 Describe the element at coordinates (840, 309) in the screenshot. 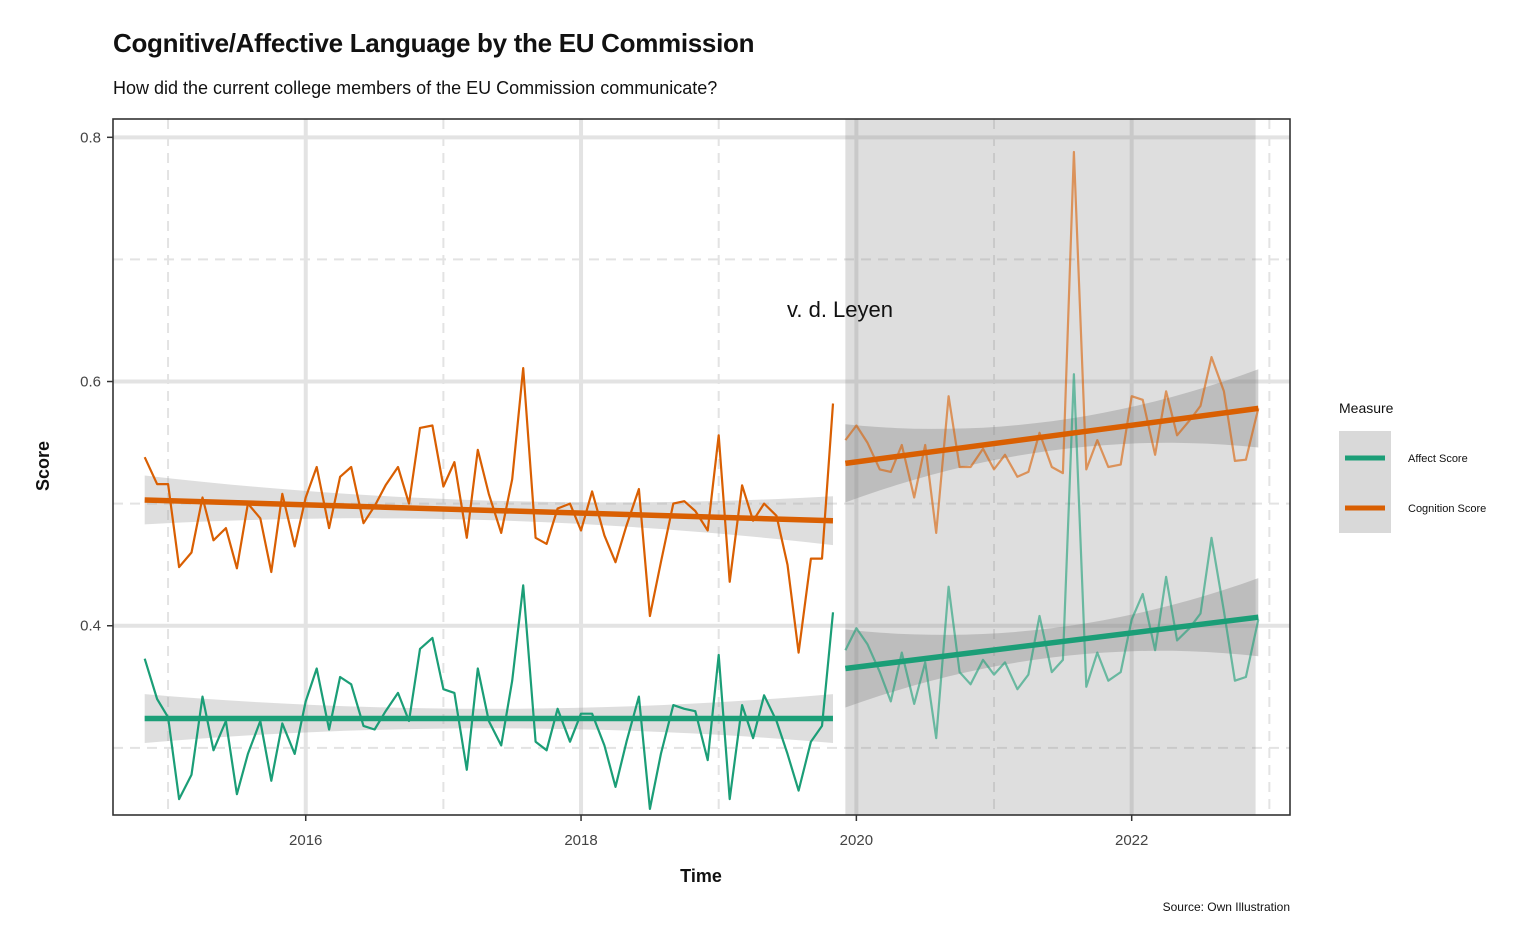

I see `annotation-label: v. d. Leyen` at that location.